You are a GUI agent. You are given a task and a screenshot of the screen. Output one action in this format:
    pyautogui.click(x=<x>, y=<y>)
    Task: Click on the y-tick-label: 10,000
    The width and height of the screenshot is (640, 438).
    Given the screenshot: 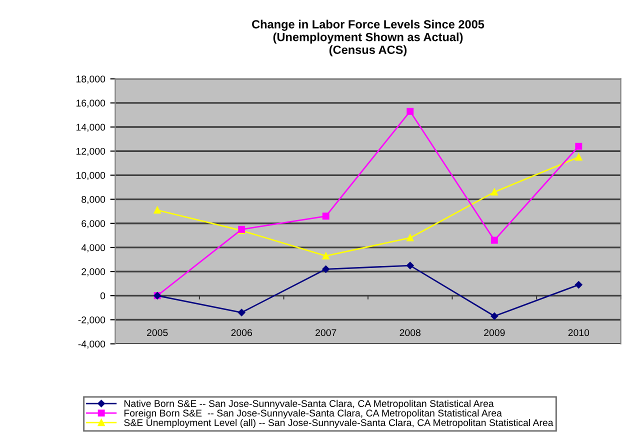 What is the action you would take?
    pyautogui.click(x=91, y=176)
    